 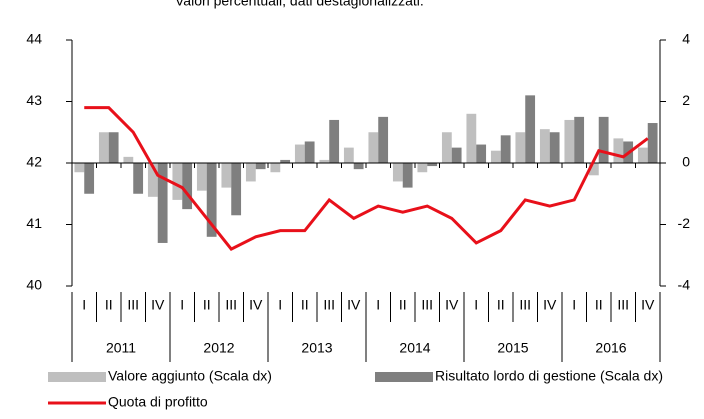 I want to click on legend-label: Valore aggiunto (Scala dx), so click(x=190, y=376).